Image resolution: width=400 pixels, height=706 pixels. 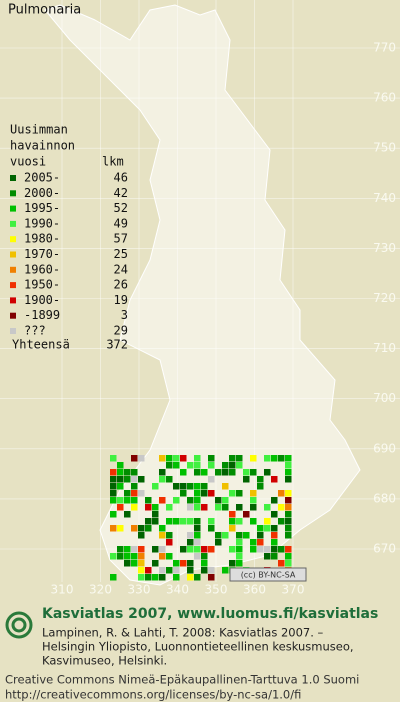 I want to click on legend-heading: vuosi, so click(x=28, y=162).